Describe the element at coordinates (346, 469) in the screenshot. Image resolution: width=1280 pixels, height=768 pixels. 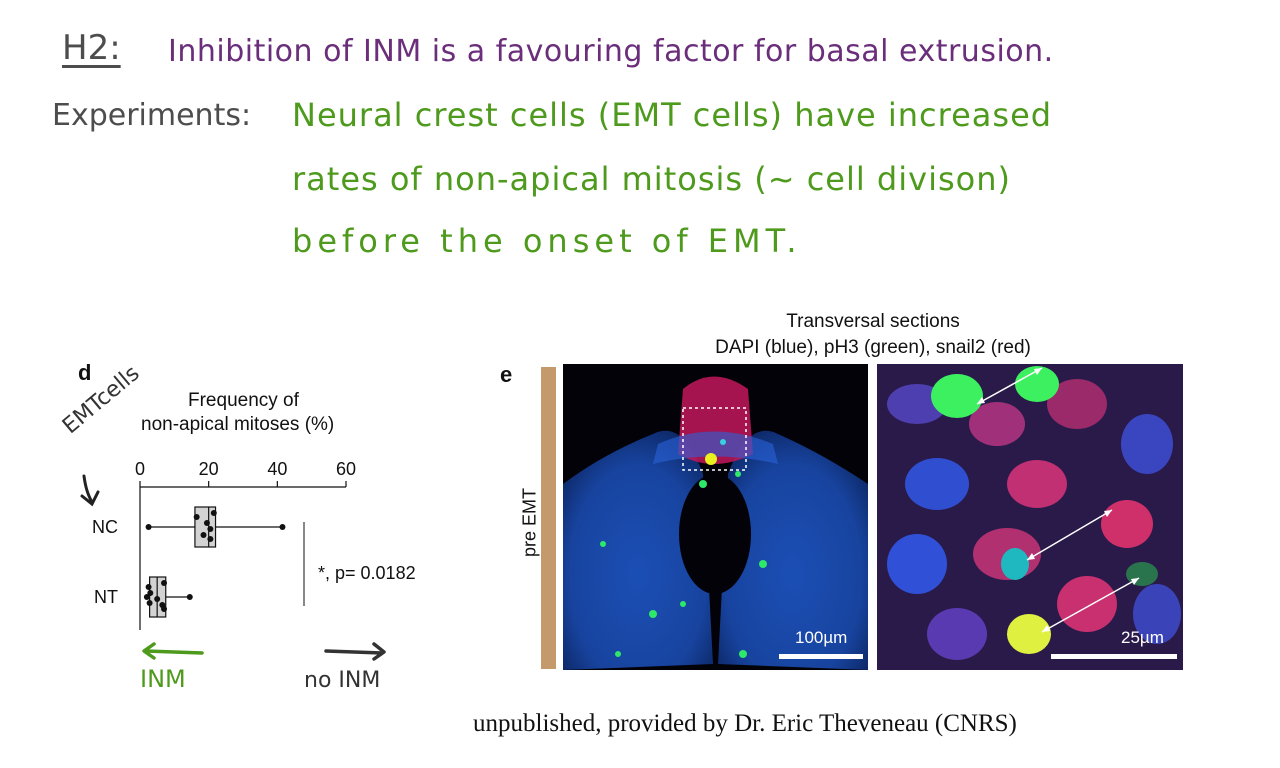
I see `x-tick-label: 60` at that location.